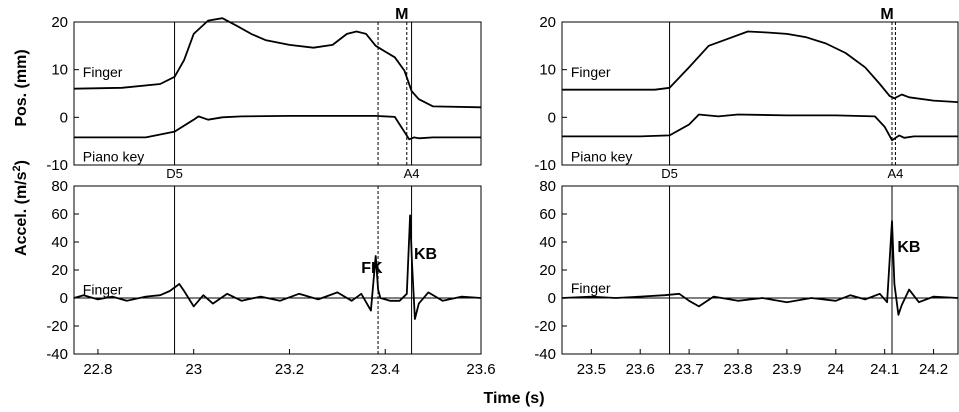 The height and width of the screenshot is (412, 959). Describe the element at coordinates (385, 369) in the screenshot. I see `x-tick-label: 23.4` at that location.